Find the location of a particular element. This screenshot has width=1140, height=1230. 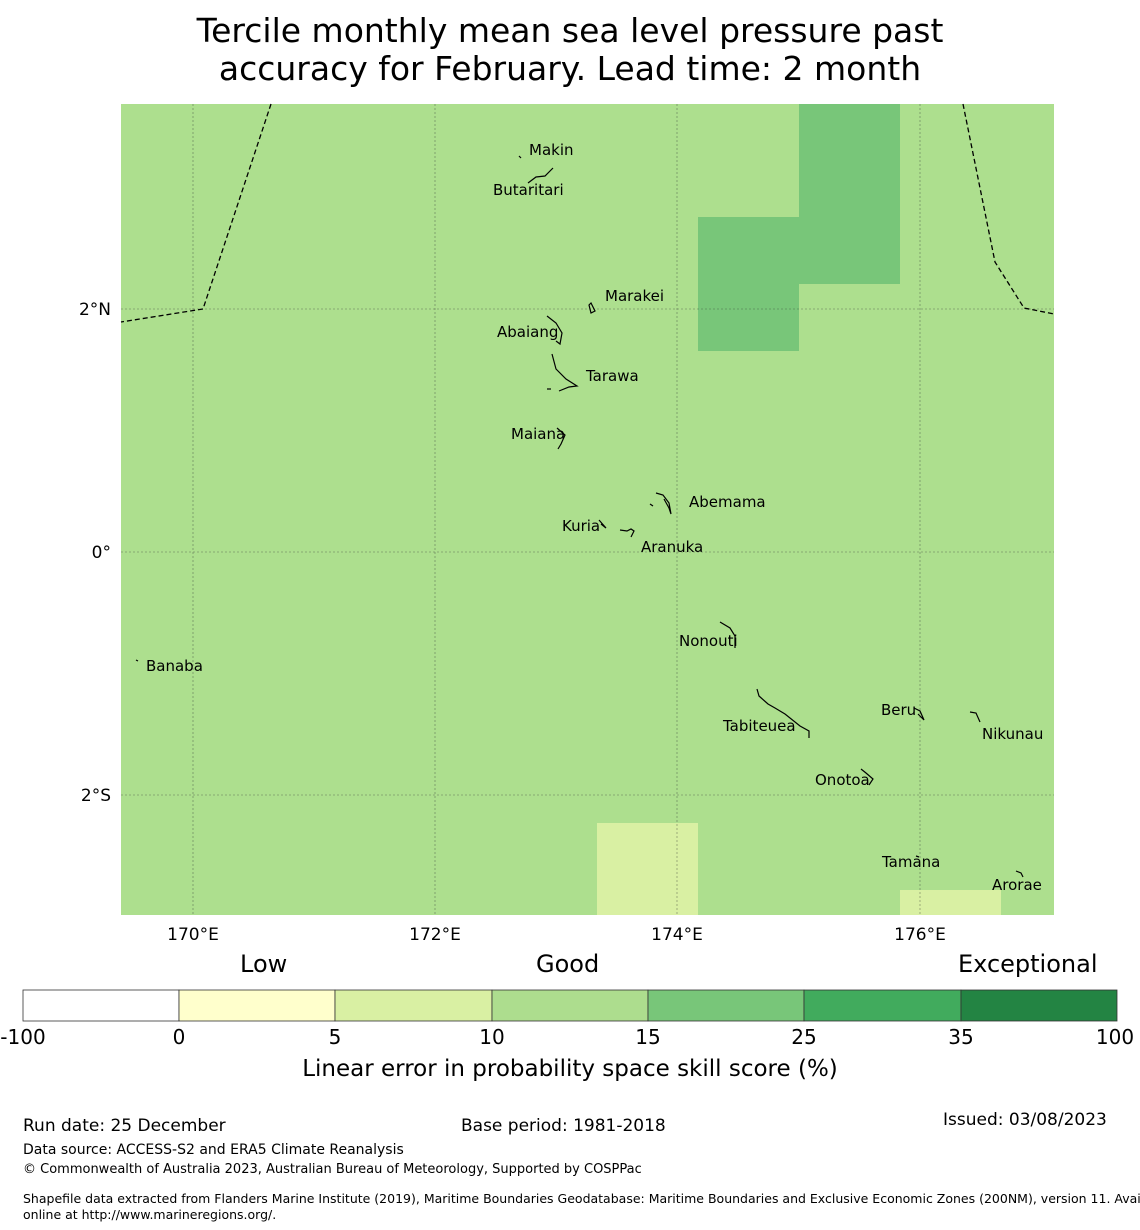

colorbar-tick: 25 is located at coordinates (803, 1037).